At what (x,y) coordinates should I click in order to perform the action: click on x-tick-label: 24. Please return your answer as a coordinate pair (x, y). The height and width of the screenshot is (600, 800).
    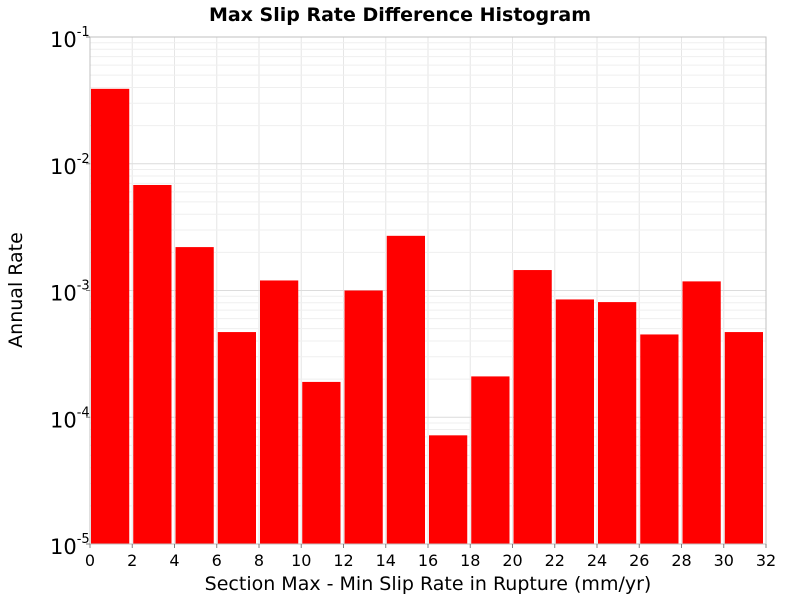
    Looking at the image, I should click on (597, 560).